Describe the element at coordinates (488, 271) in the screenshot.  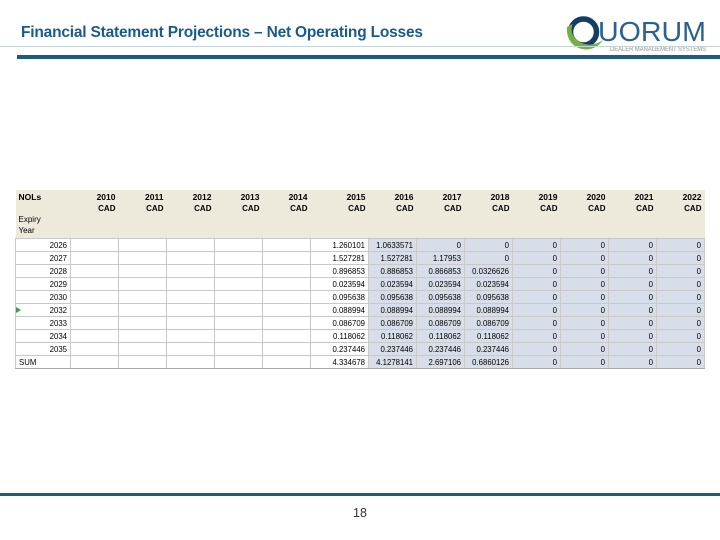
I see `nol-value-cell: 0.0326626` at that location.